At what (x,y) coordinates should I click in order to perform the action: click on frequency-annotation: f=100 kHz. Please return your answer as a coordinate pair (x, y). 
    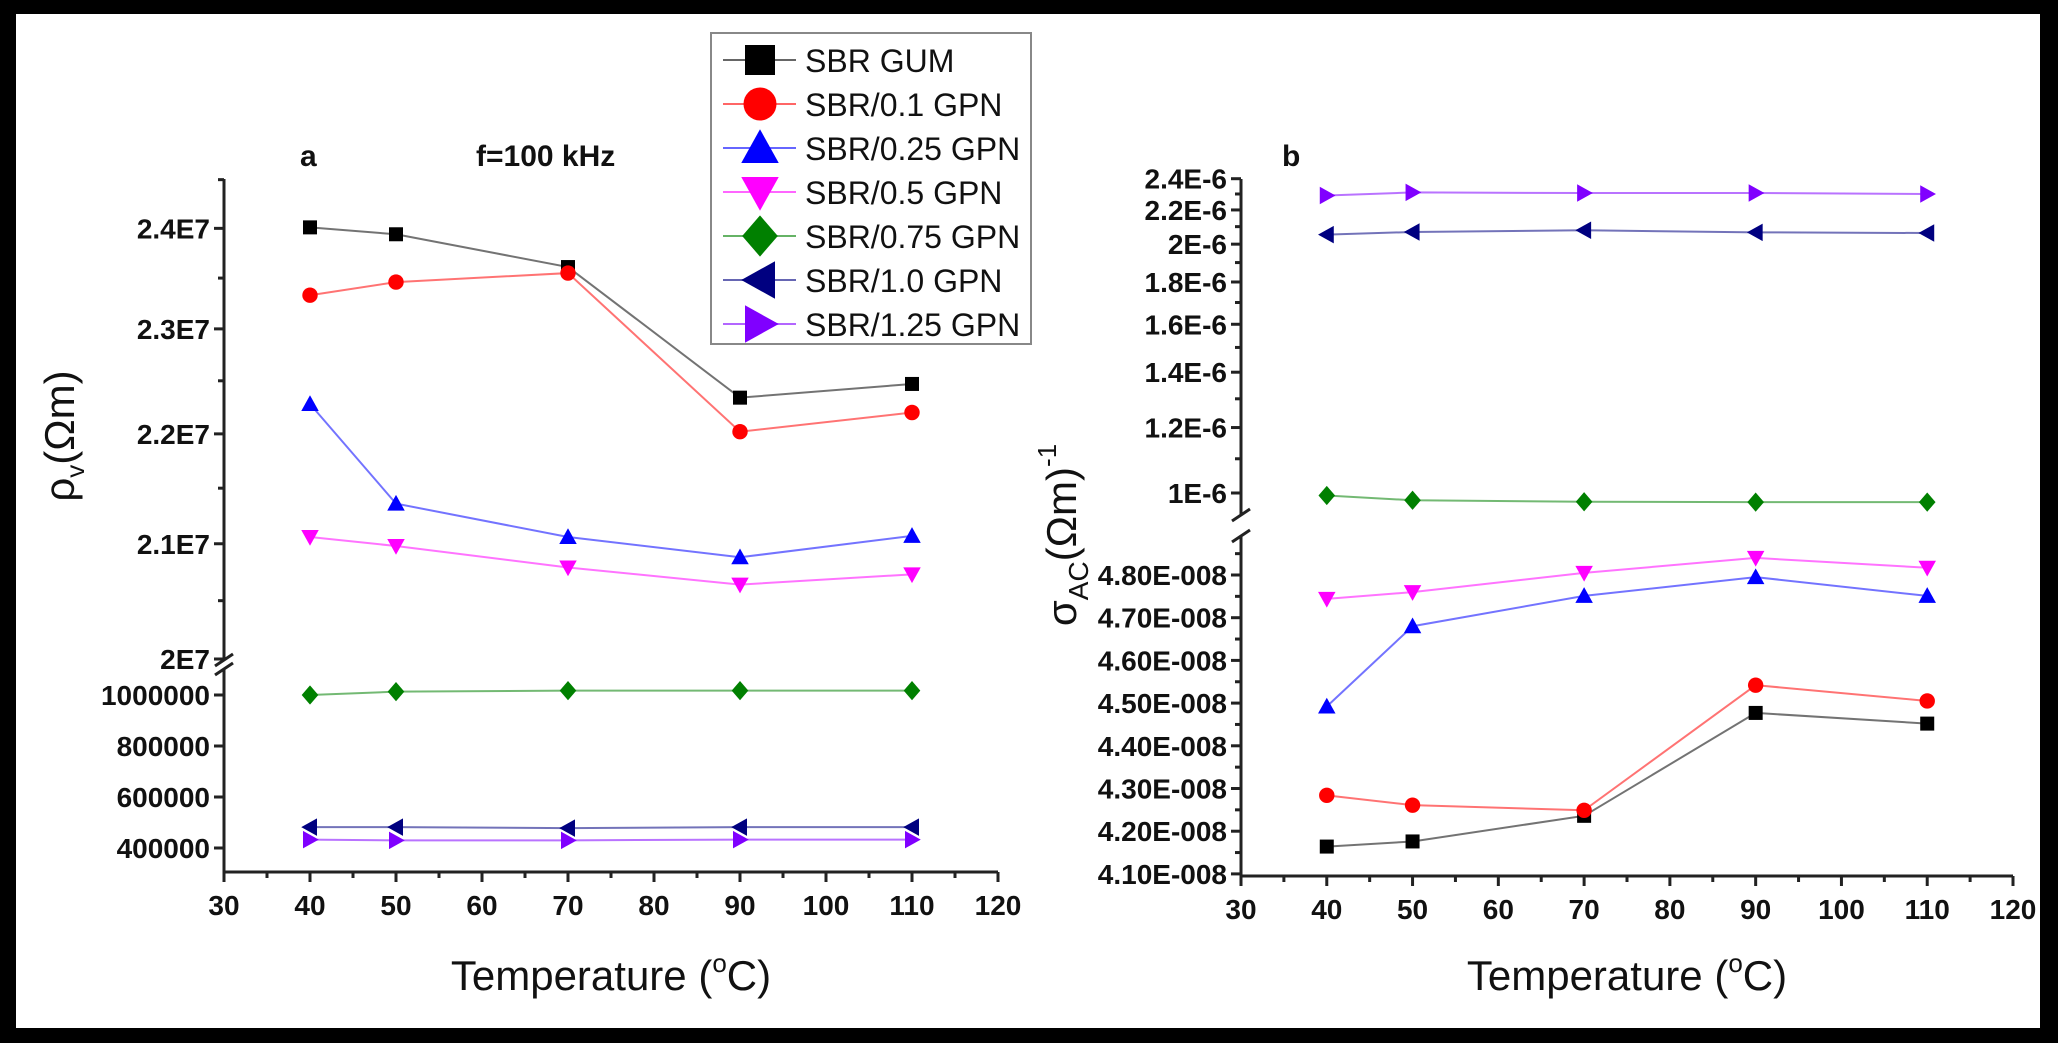
    Looking at the image, I should click on (545, 156).